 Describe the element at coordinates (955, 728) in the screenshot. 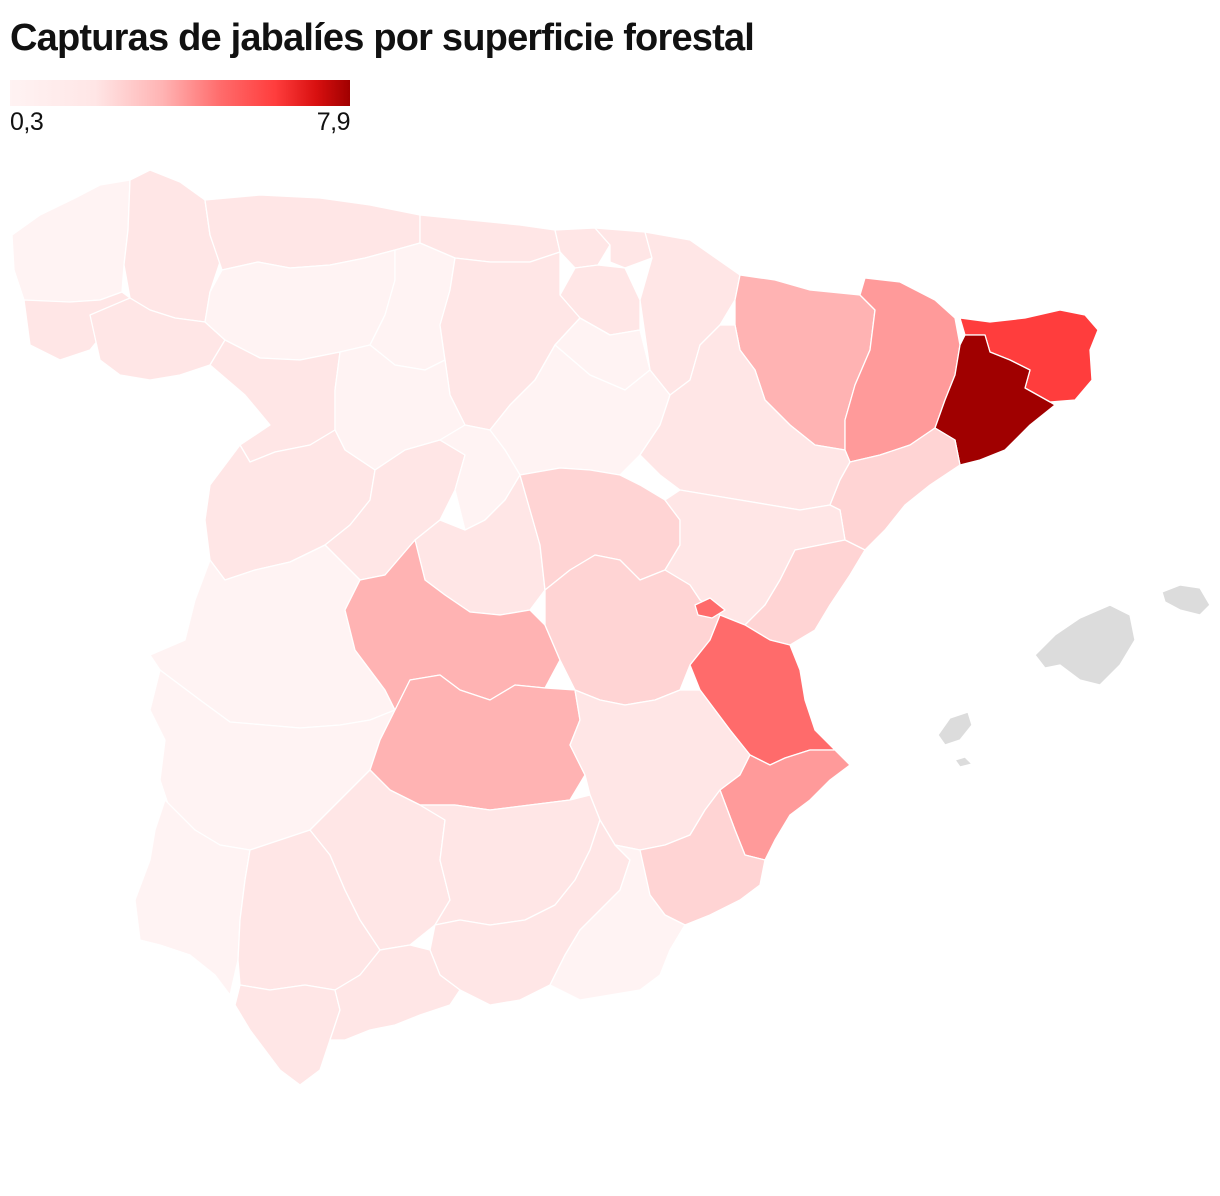

I see `island-ibiza` at that location.